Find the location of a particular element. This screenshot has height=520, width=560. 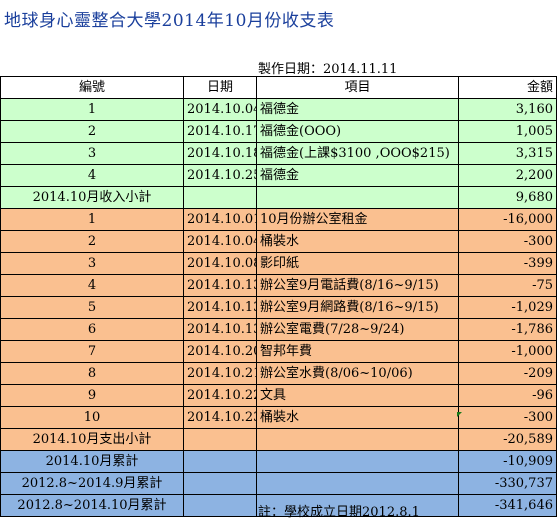

income-row: 4 2014.10.25 福德金 2,200 is located at coordinates (278, 175).